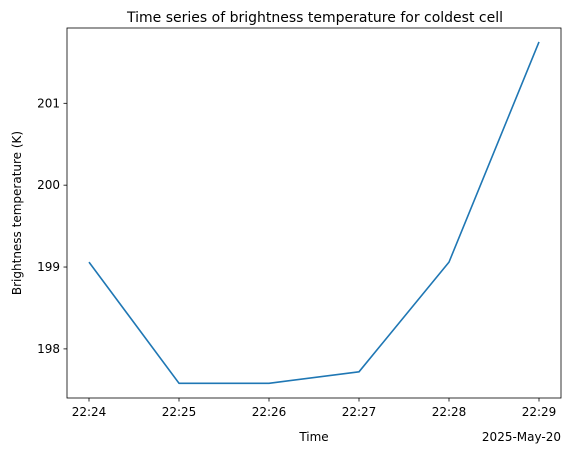 The width and height of the screenshot is (571, 453). Describe the element at coordinates (179, 412) in the screenshot. I see `x-tick-label: 22:25` at that location.